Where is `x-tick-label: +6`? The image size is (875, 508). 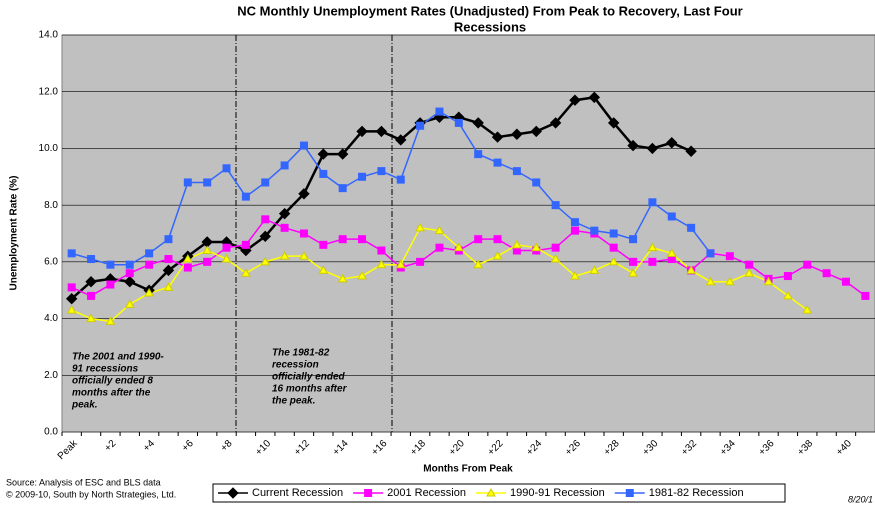
x-tick-label: +6 is located at coordinates (188, 446).